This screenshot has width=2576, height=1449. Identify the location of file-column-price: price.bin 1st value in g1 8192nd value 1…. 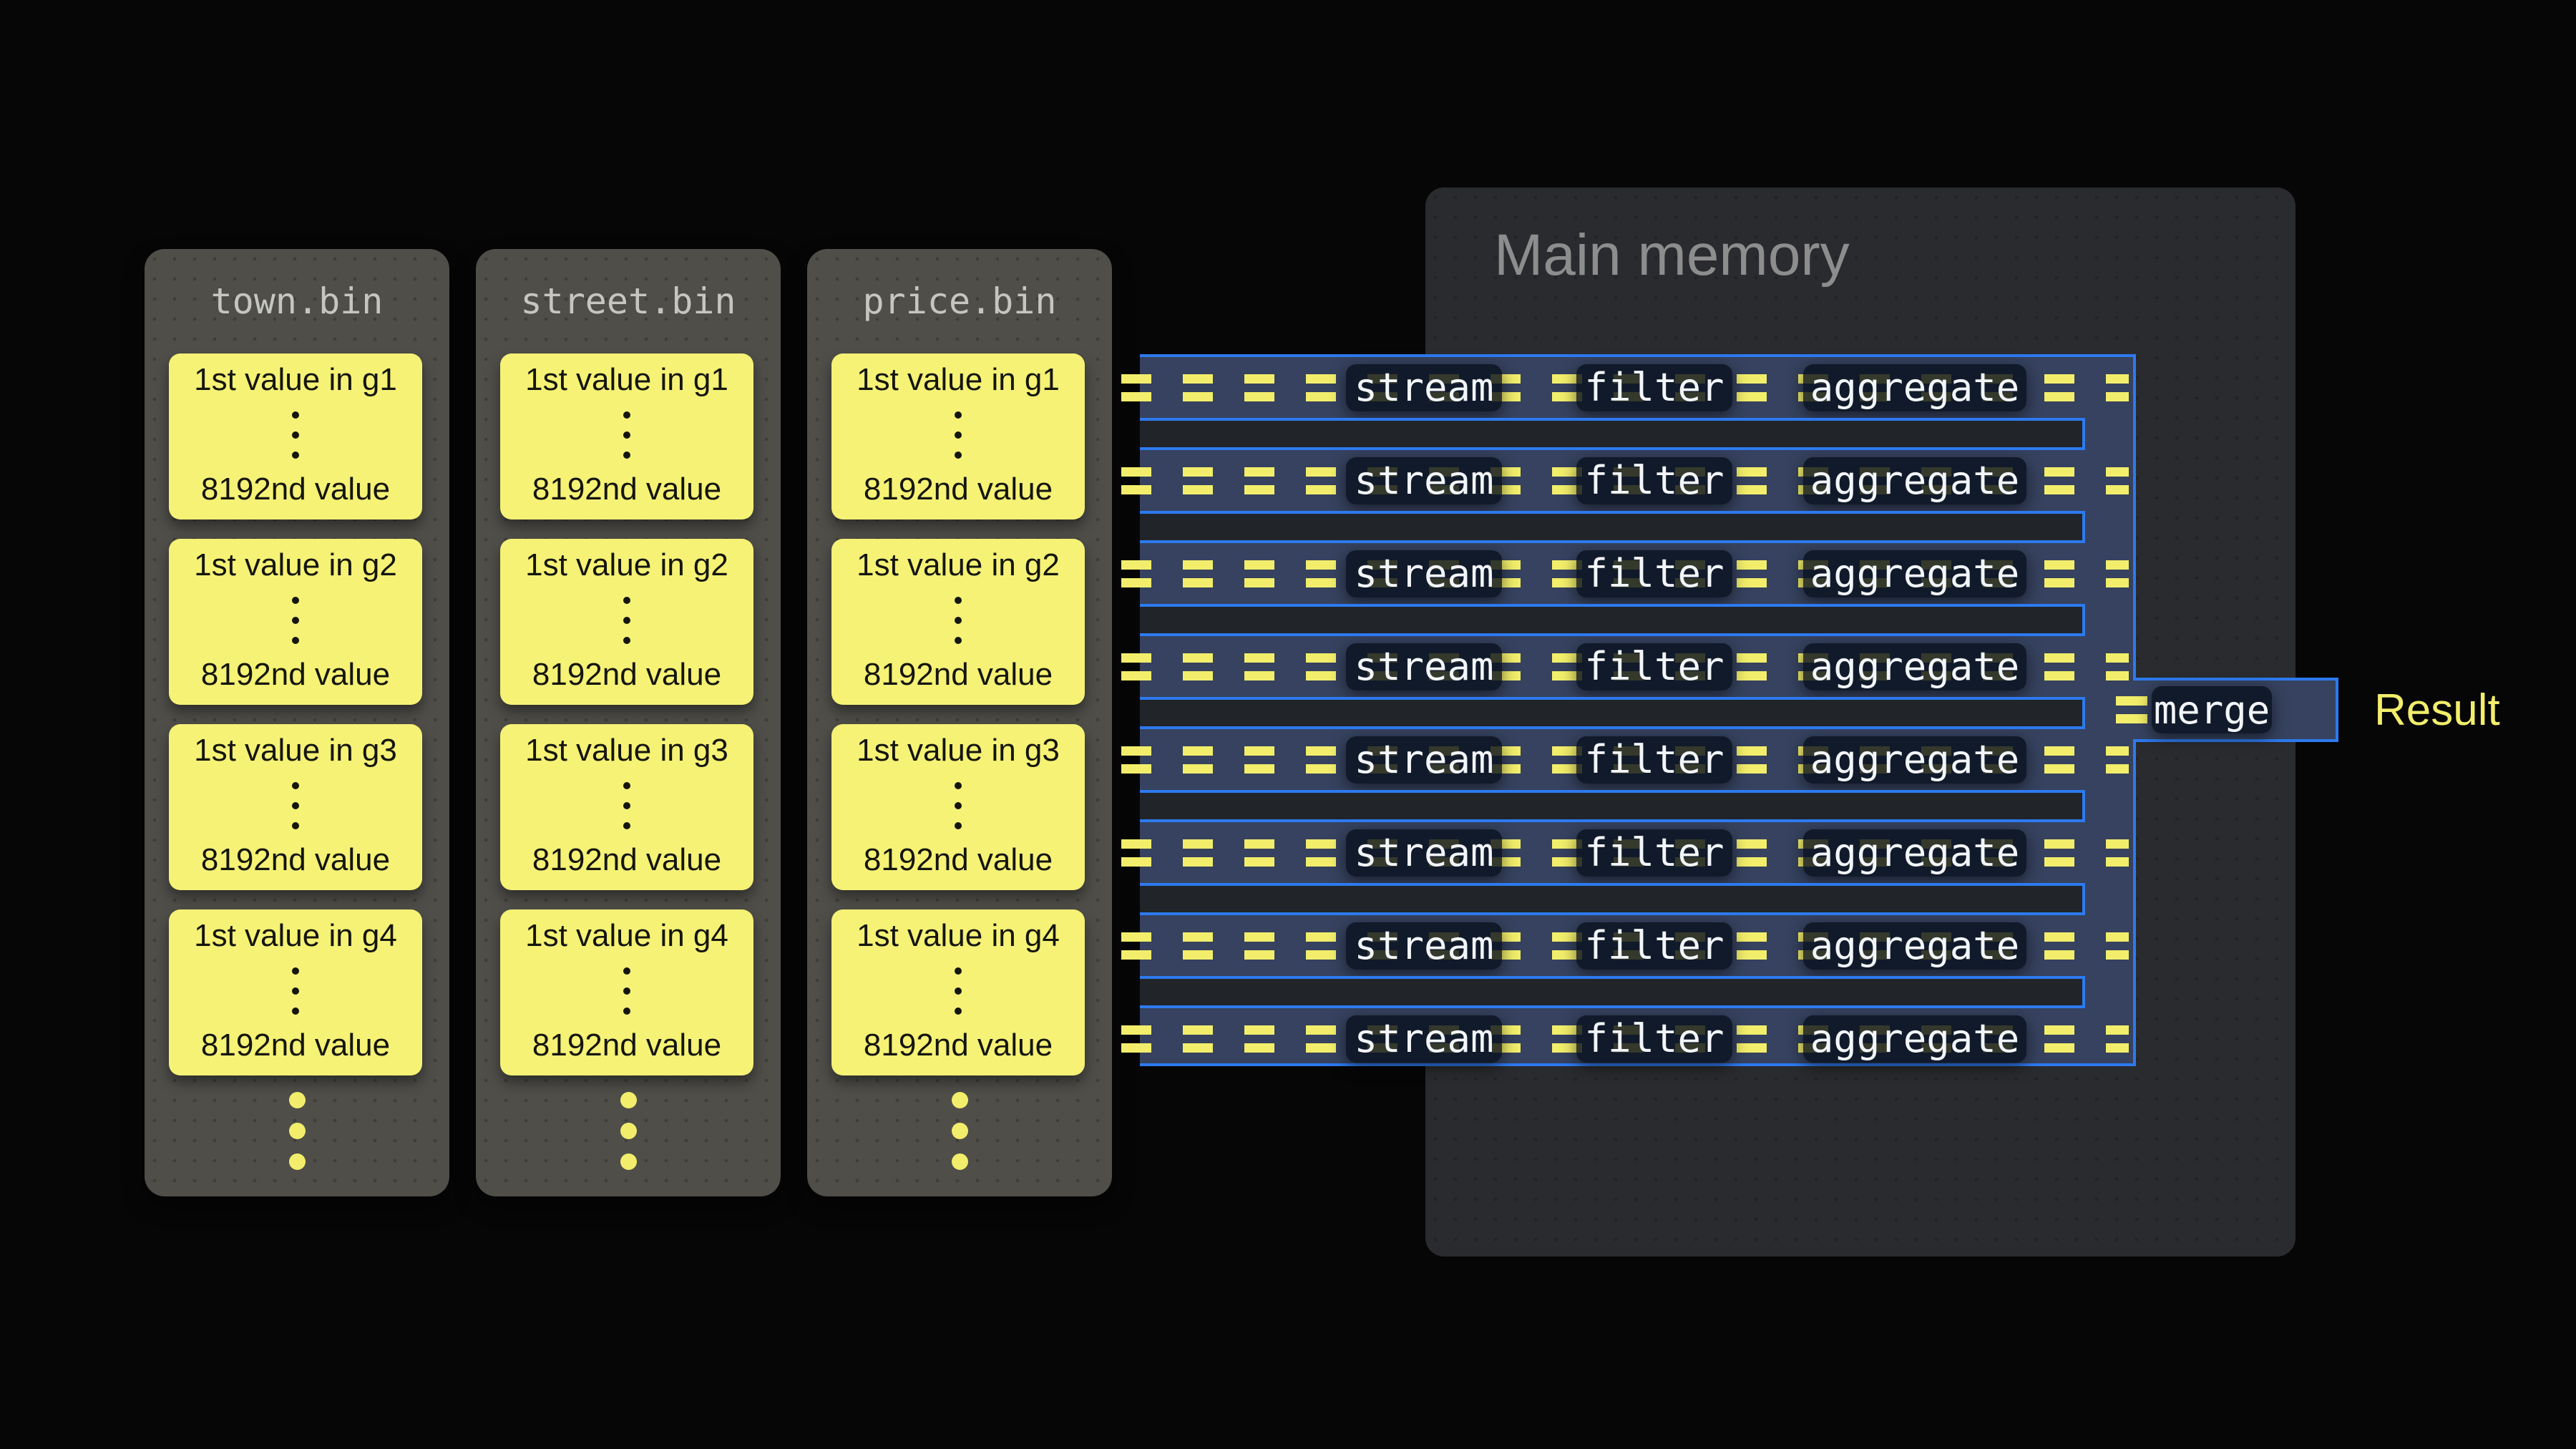
(959, 722).